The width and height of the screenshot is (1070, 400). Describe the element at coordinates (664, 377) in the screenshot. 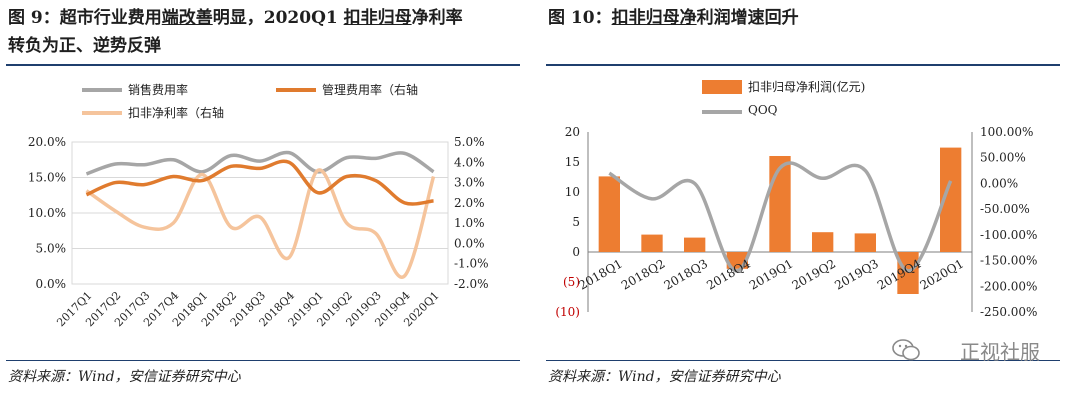

I see `right-source: 资料来源：Wind，安信证券研究中心` at that location.